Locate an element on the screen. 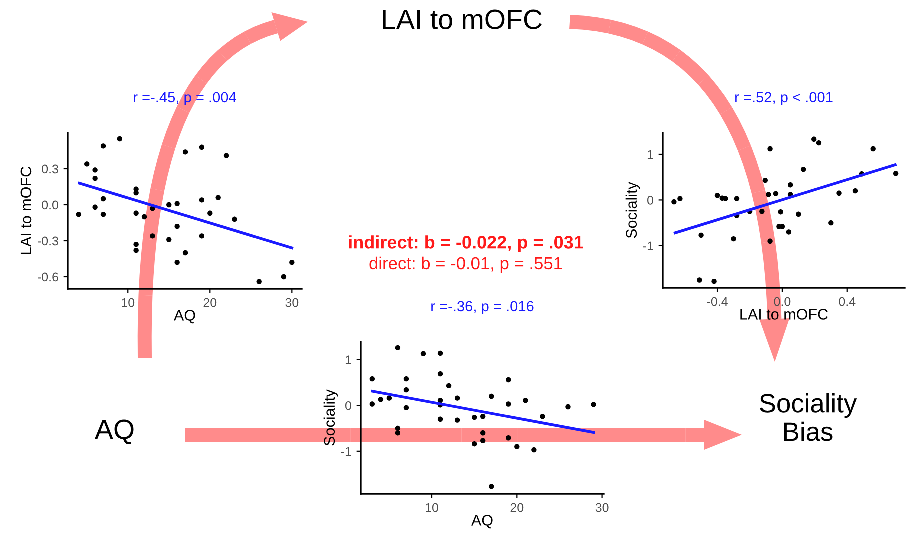 The width and height of the screenshot is (909, 536). y-tick-label: 0.3 is located at coordinates (50, 169).